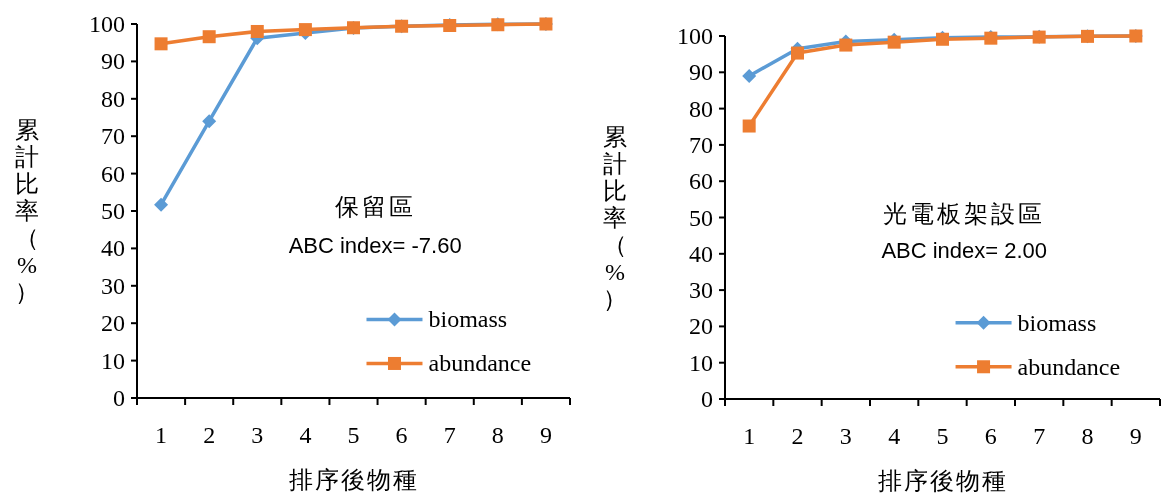 This screenshot has width=1174, height=501. Describe the element at coordinates (964, 213) in the screenshot. I see `annotation: 光電板架設區` at that location.